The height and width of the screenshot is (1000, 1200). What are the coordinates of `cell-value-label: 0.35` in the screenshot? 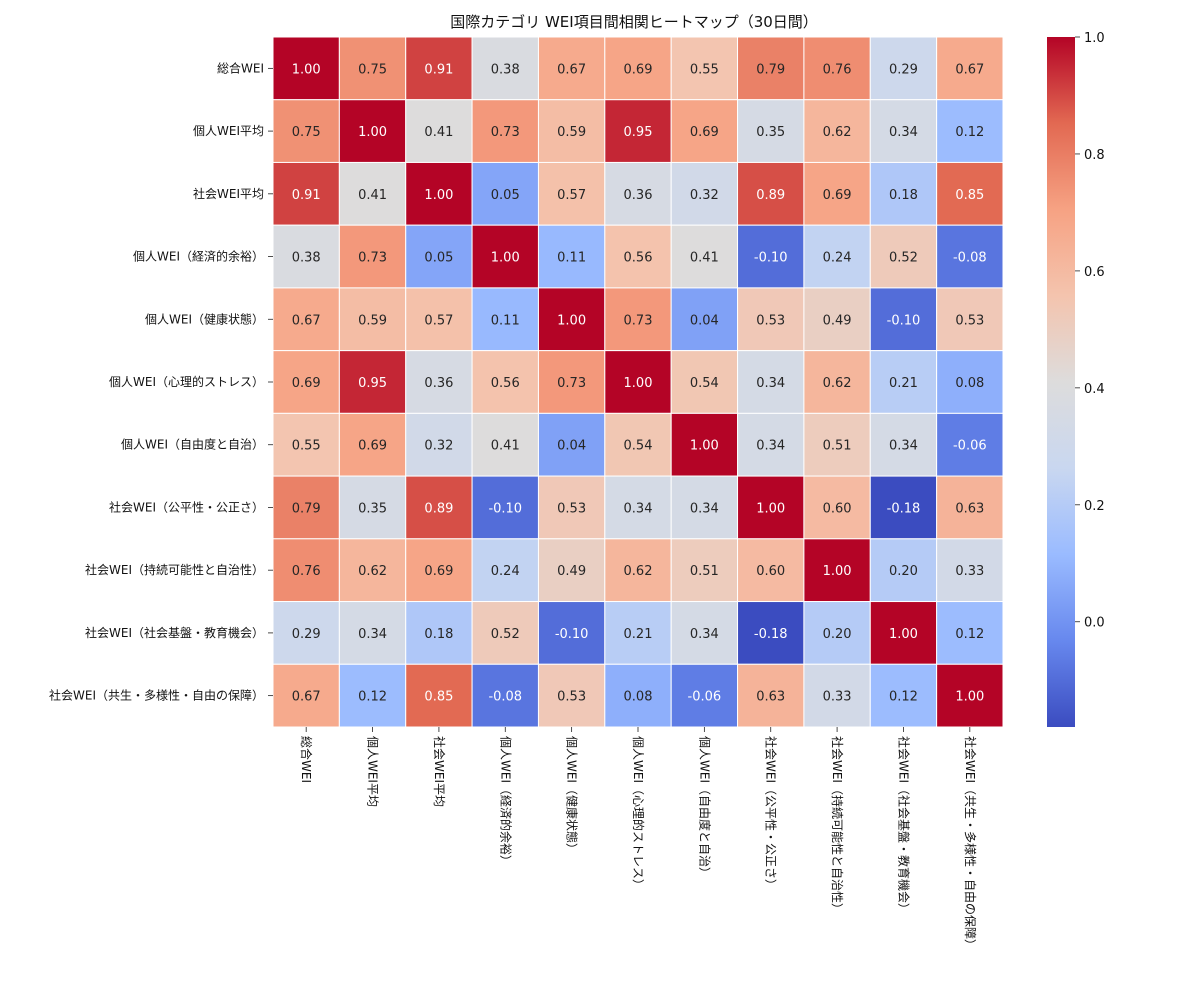 It's located at (372, 508).